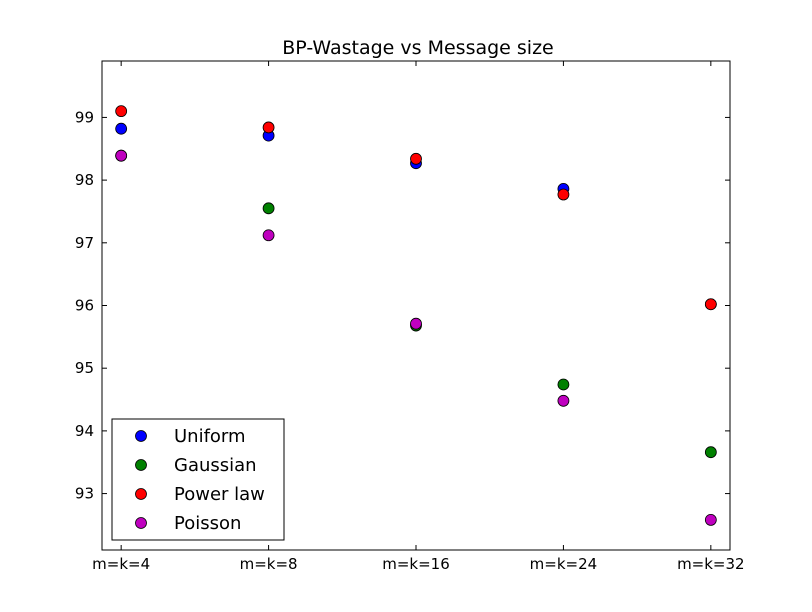  Describe the element at coordinates (564, 564) in the screenshot. I see `x-tick-label: m=k=24` at that location.